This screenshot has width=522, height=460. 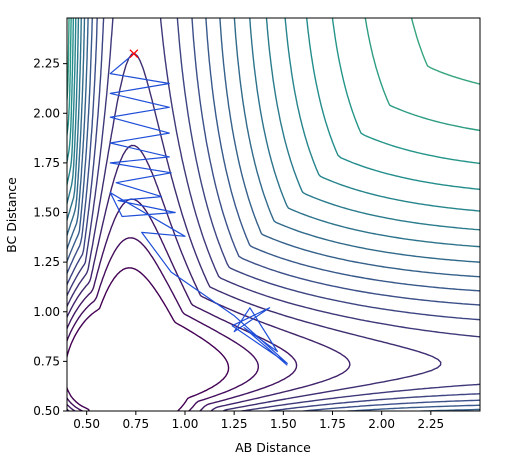 I want to click on x-tick-label: 1.75, so click(x=332, y=424).